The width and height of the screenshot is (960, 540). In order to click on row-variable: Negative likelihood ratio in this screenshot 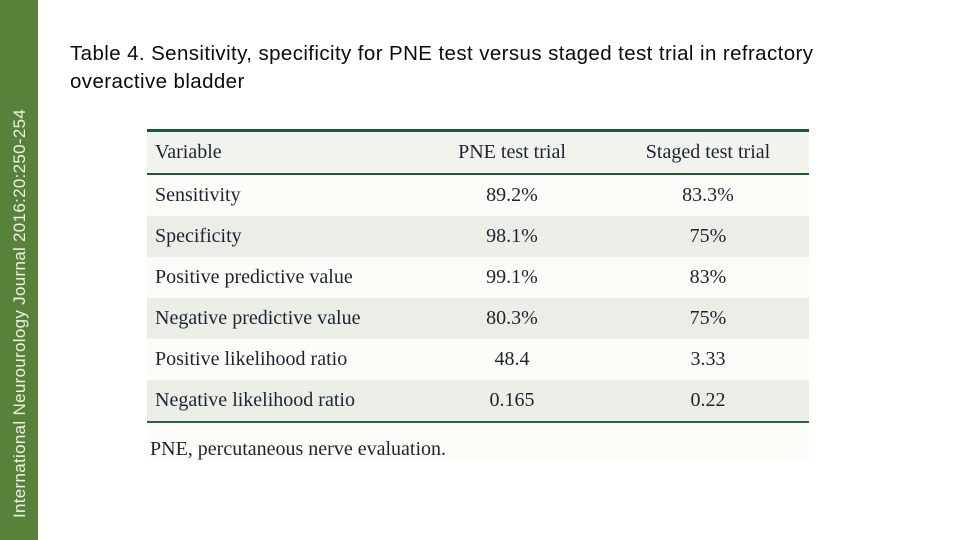, I will do `click(255, 400)`.